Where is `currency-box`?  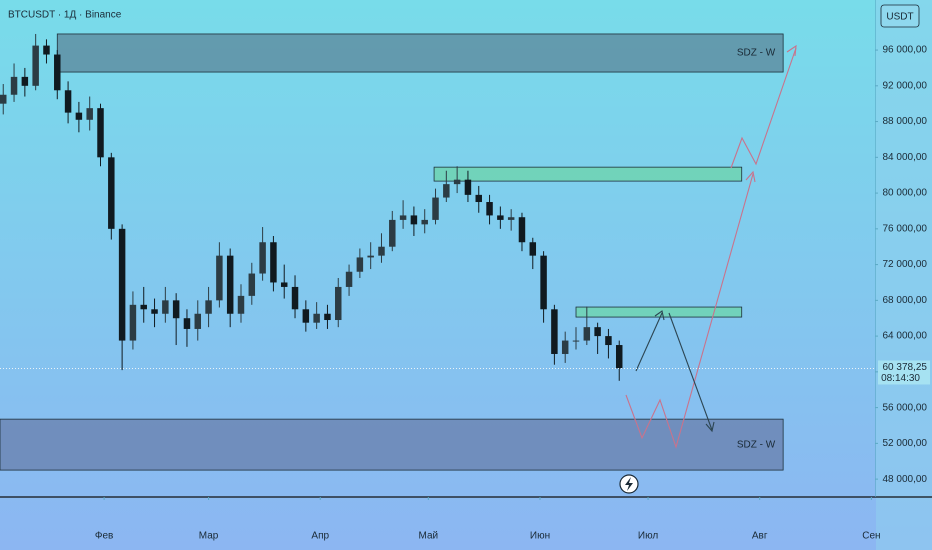 currency-box is located at coordinates (900, 16).